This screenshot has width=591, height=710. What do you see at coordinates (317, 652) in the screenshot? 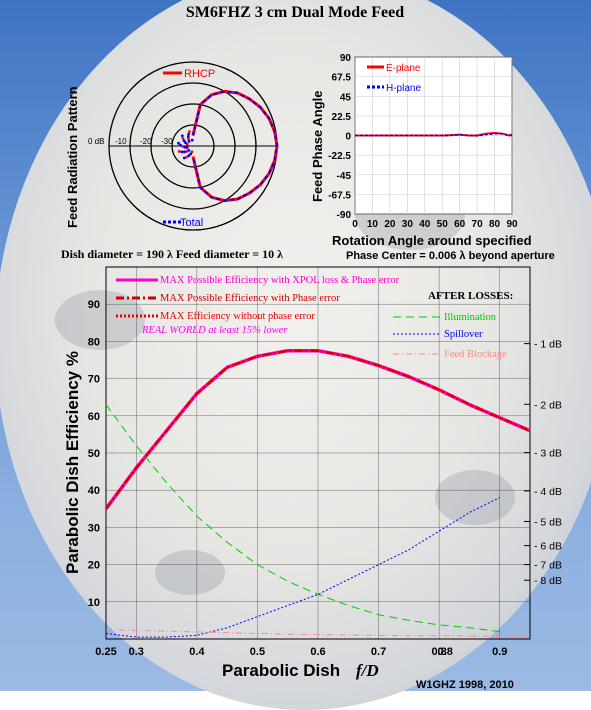
I see `main-xtick-label: 0.6` at bounding box center [317, 652].